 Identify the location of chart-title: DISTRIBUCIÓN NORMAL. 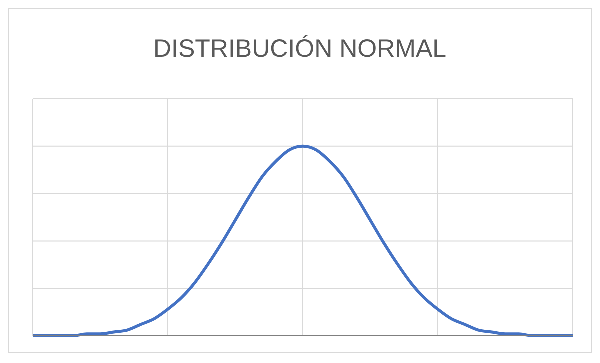
(300, 49).